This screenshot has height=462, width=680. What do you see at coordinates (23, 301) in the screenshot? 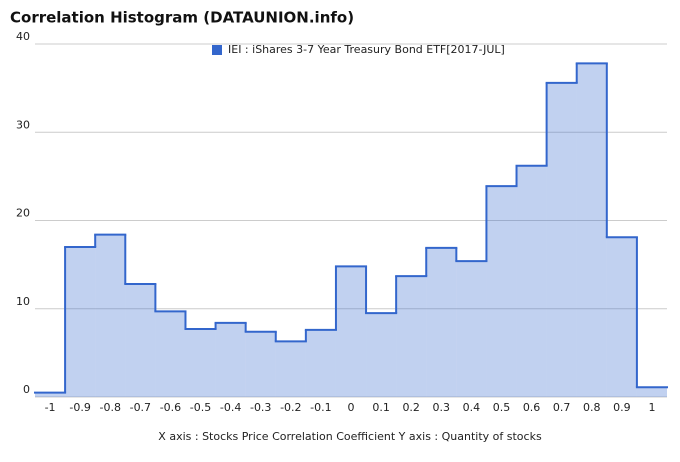
I see `y-tick-label: 10` at bounding box center [23, 301].